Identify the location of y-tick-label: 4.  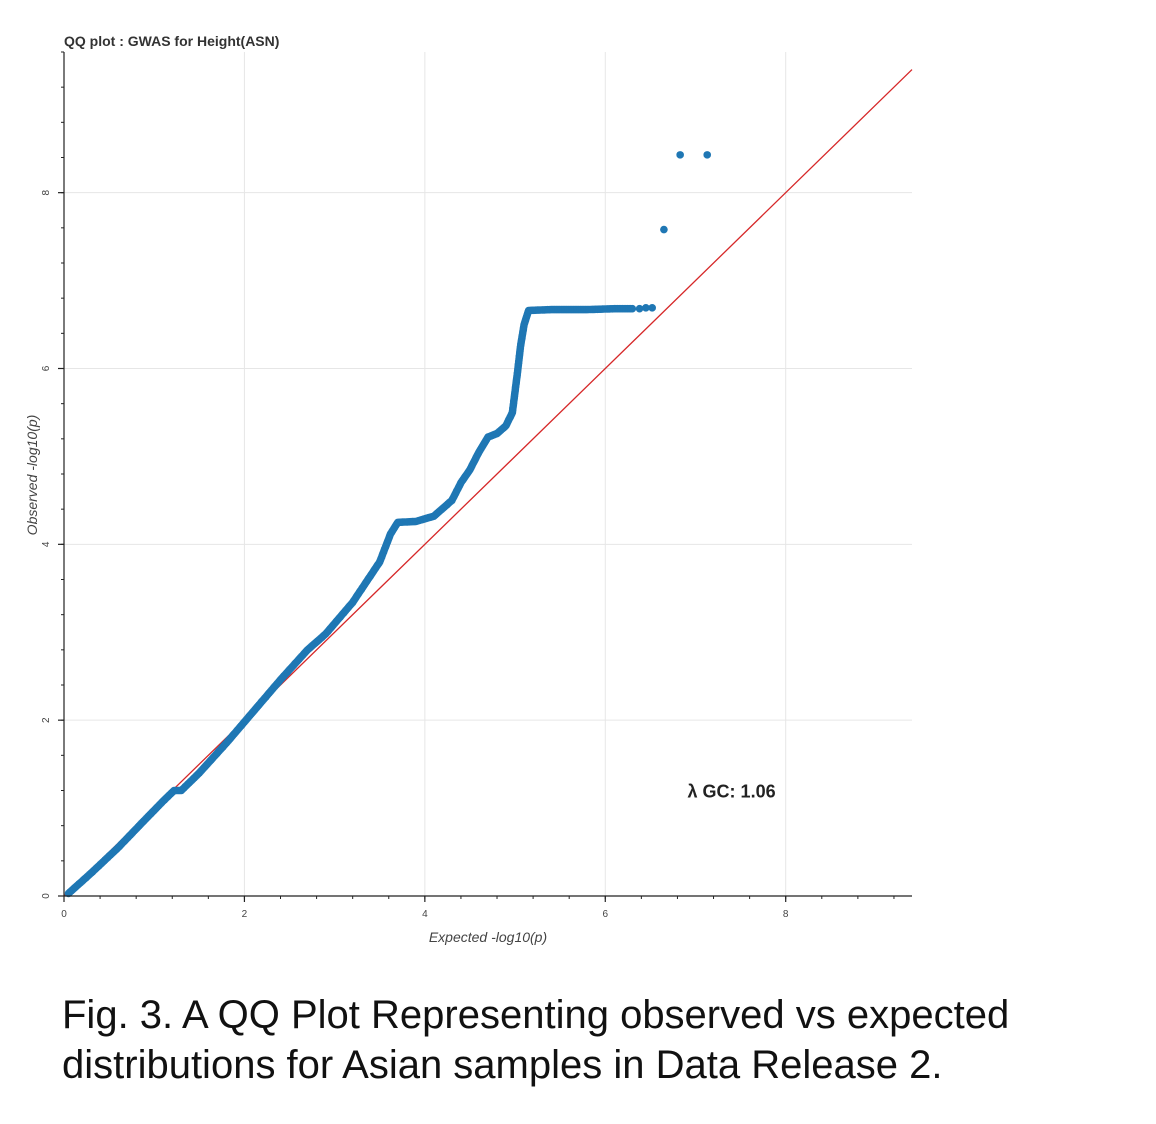
(46, 544).